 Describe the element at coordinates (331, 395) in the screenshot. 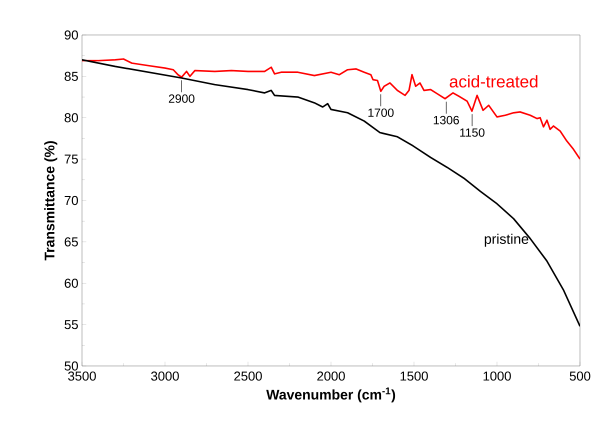

I see `x-axis-title: Wavenumber (cm$^{-1}$)` at that location.